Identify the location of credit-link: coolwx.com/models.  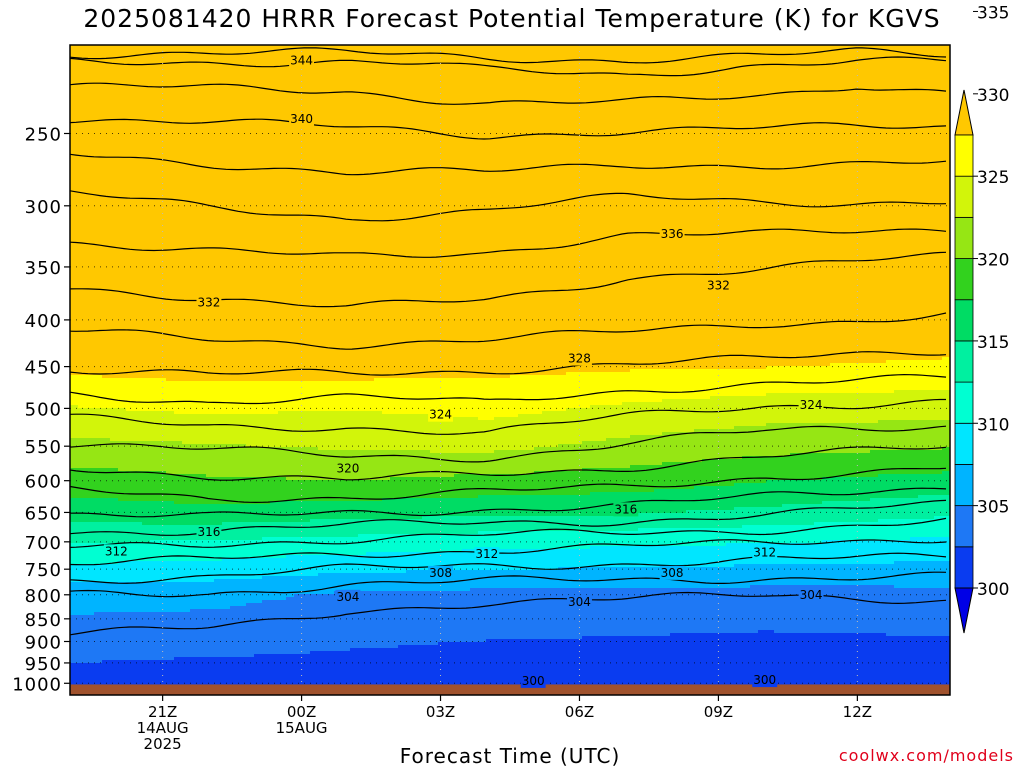
(926, 755).